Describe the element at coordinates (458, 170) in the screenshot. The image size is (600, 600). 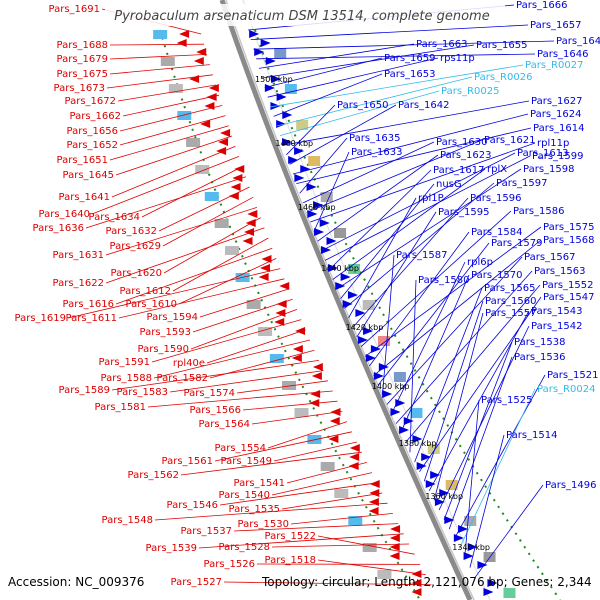
I see `right-gene-label: Pars_1617` at that location.